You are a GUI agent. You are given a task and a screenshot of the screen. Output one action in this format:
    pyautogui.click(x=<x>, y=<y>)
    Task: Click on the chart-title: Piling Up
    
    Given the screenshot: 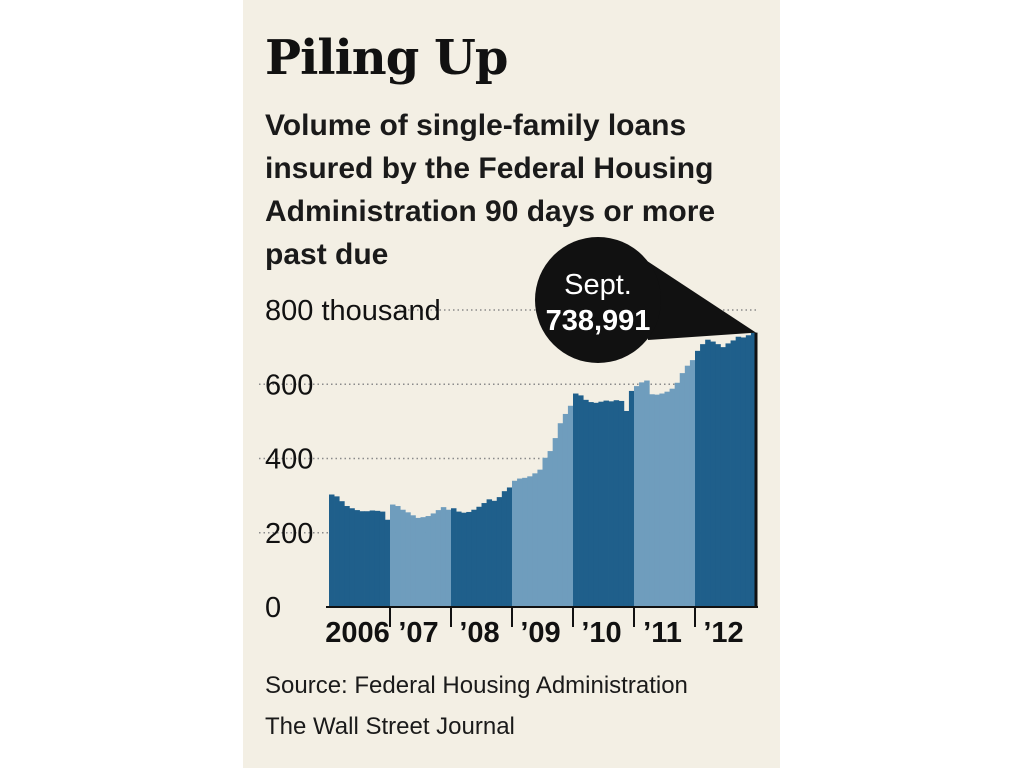 What is the action you would take?
    pyautogui.click(x=386, y=58)
    